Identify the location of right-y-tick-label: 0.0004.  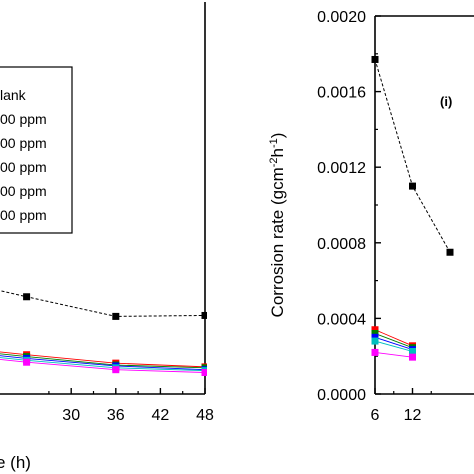
(341, 319).